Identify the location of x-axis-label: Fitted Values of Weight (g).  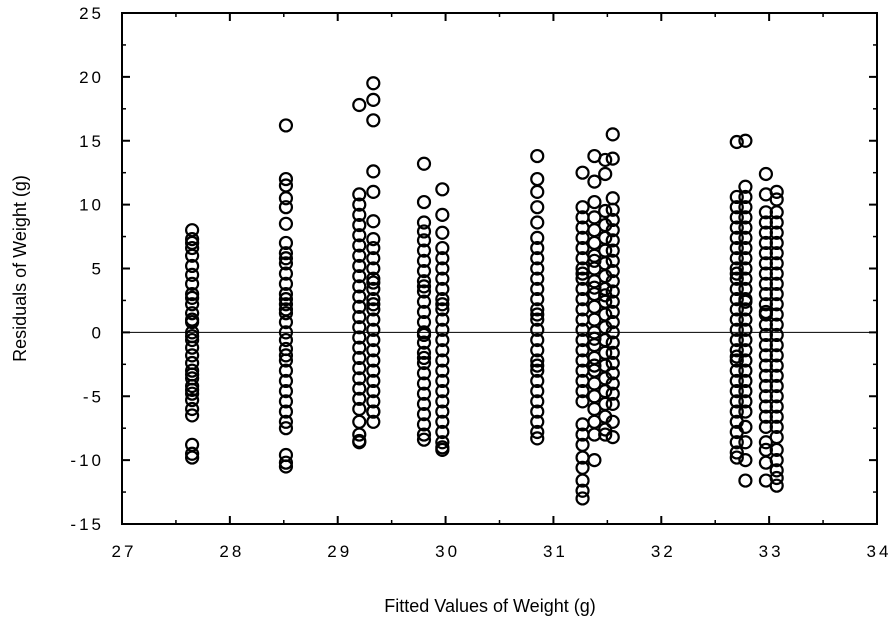
(489, 606).